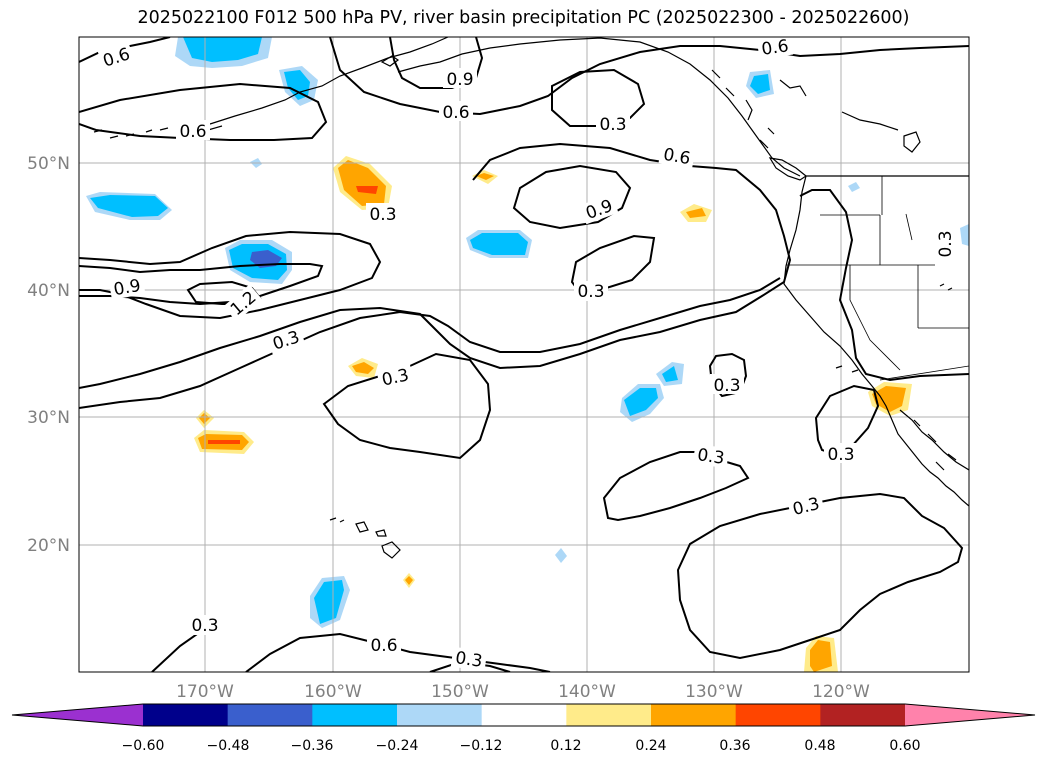 Image resolution: width=1047 pixels, height=765 pixels. I want to click on channel-islands, so click(894, 328).